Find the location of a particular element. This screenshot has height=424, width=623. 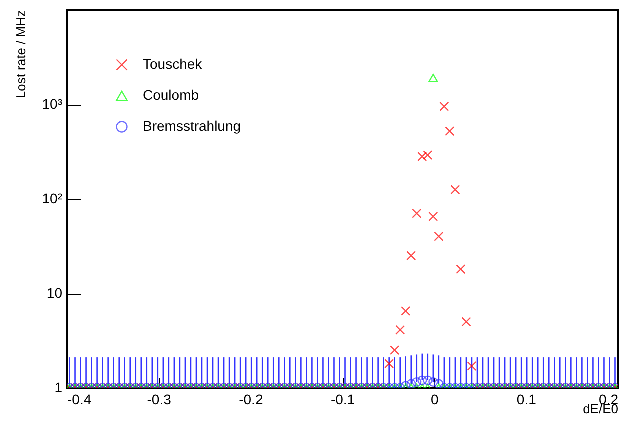

x-tick-label: 0 is located at coordinates (434, 400).